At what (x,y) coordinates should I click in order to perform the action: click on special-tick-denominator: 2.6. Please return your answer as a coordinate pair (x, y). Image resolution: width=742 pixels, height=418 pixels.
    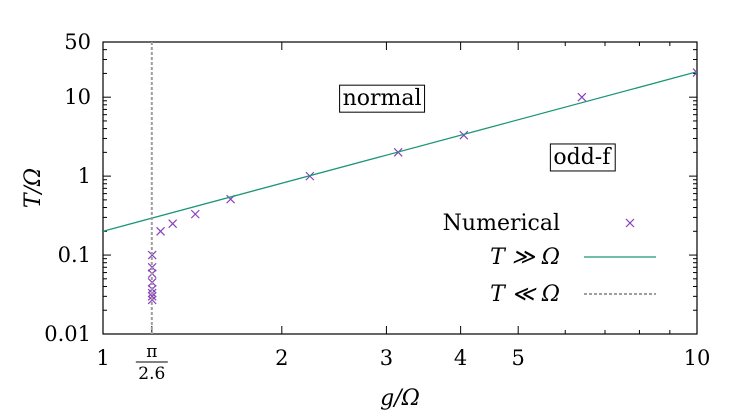
    Looking at the image, I should click on (151, 374).